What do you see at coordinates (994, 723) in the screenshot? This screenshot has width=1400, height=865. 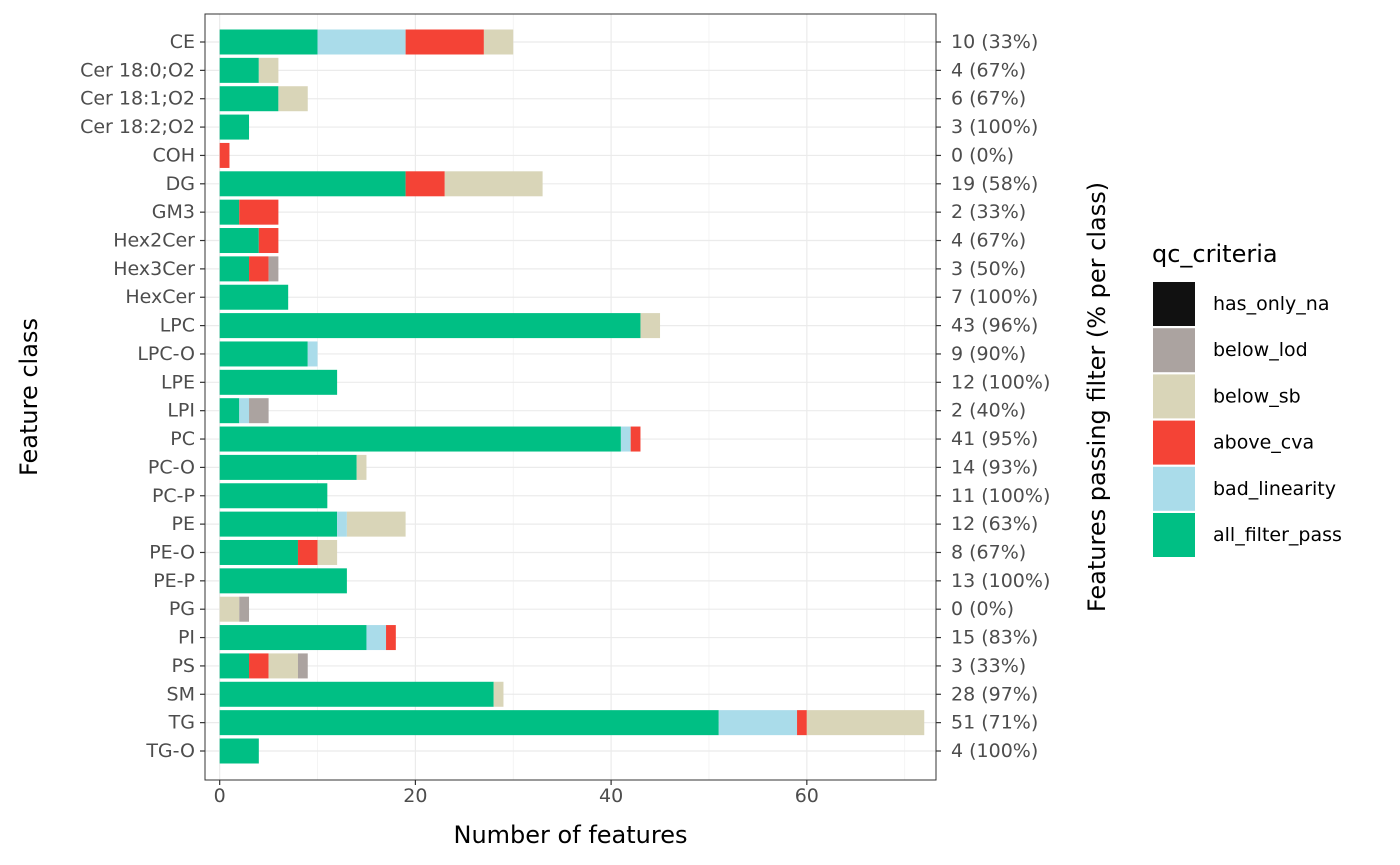 I see `pass-label: 51 (71%)` at bounding box center [994, 723].